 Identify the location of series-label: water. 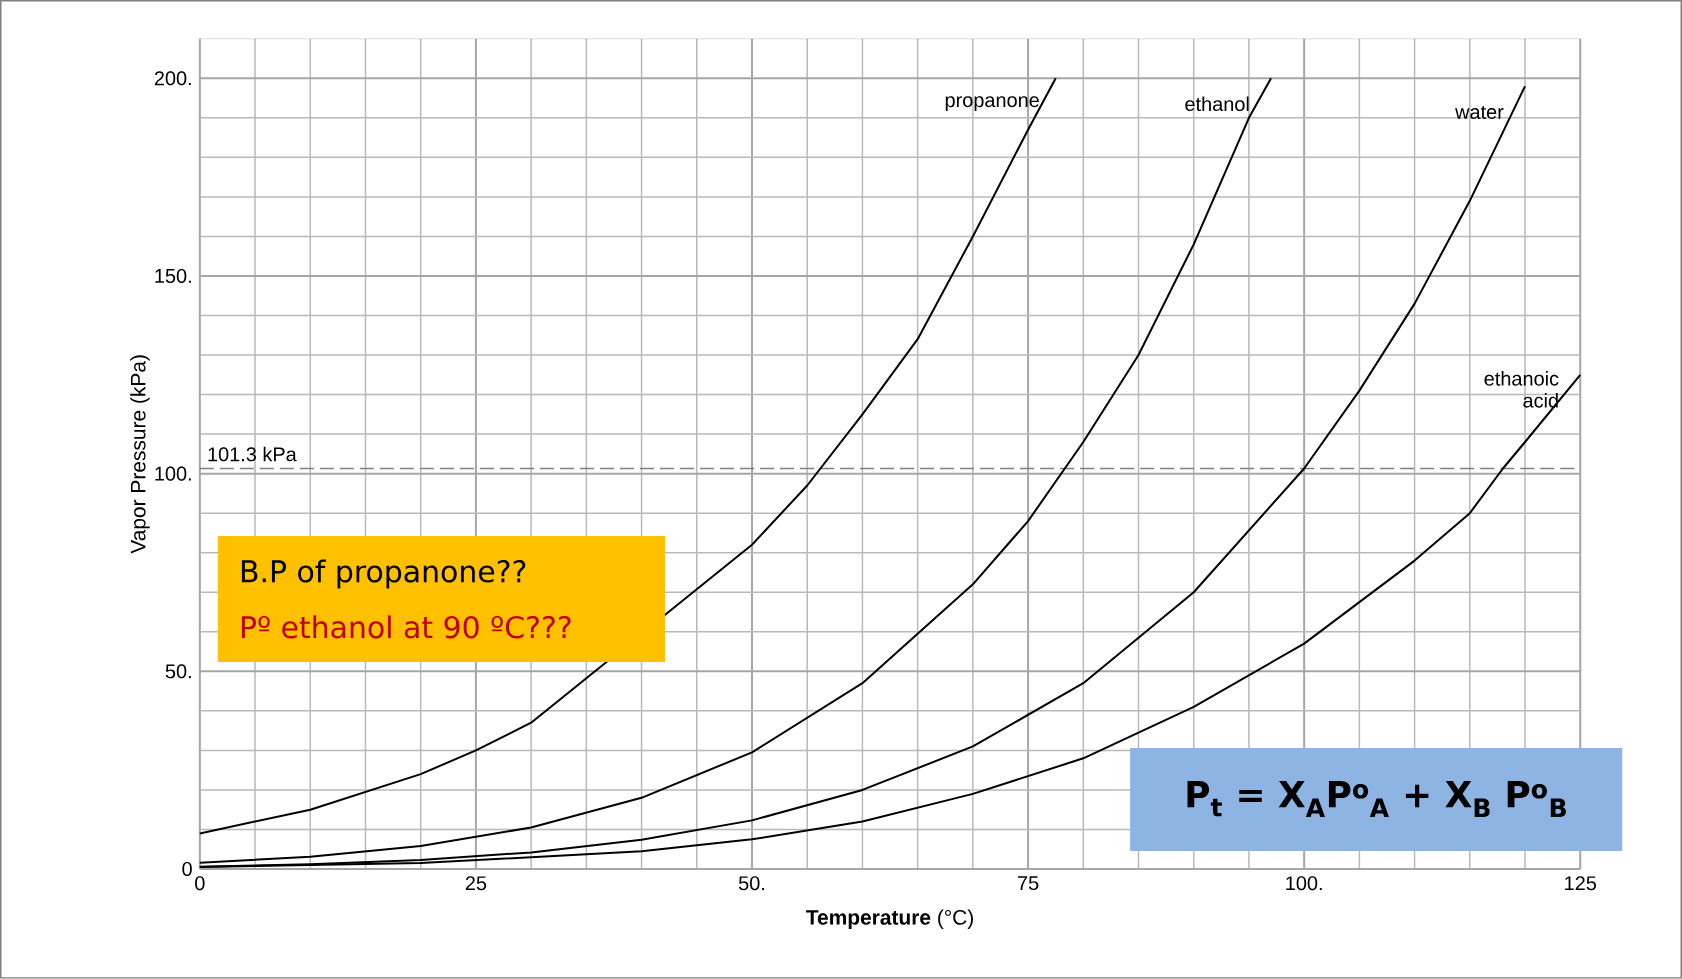
(1479, 113).